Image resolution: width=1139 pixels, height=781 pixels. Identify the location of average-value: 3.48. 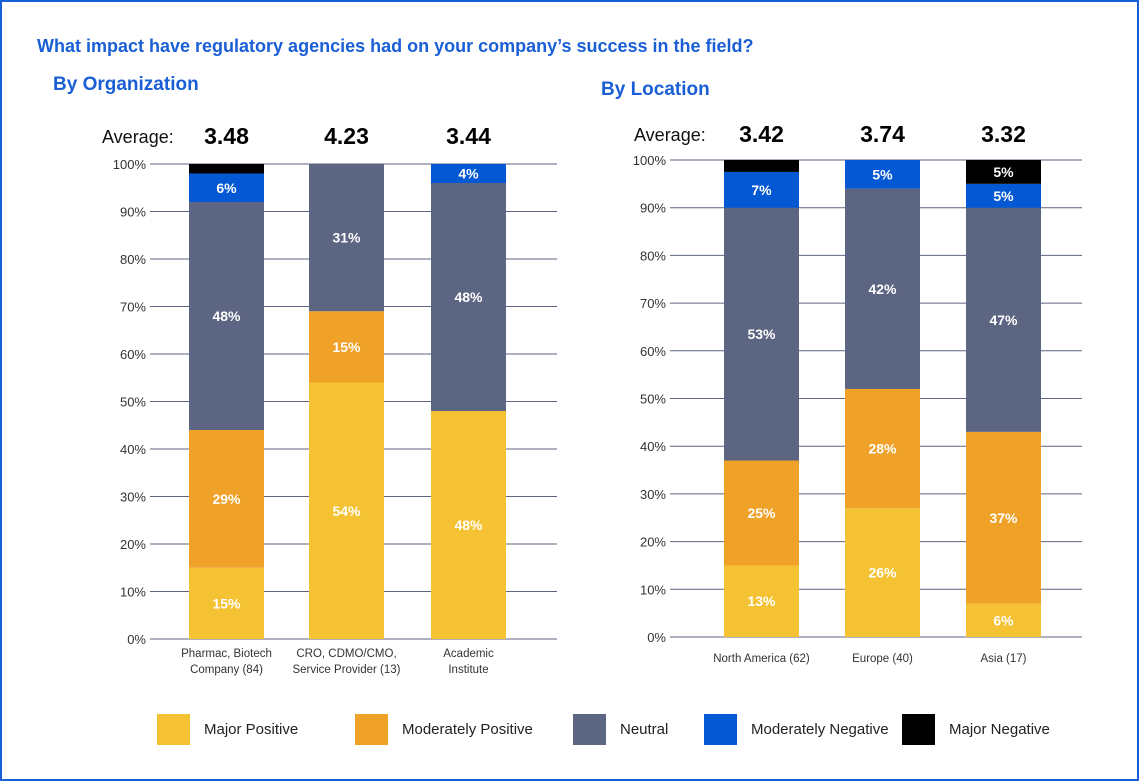
(226, 136).